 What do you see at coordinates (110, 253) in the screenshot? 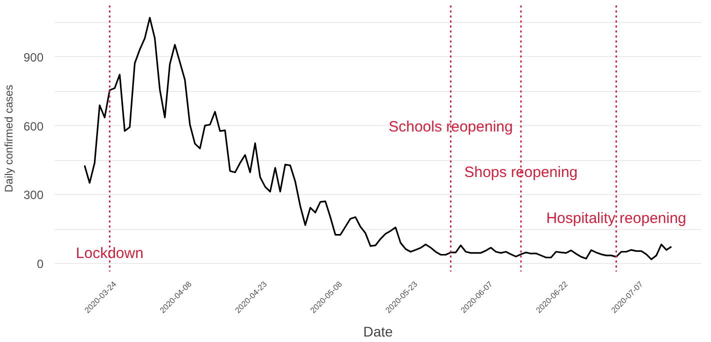
I see `annotation: Lockdown` at bounding box center [110, 253].